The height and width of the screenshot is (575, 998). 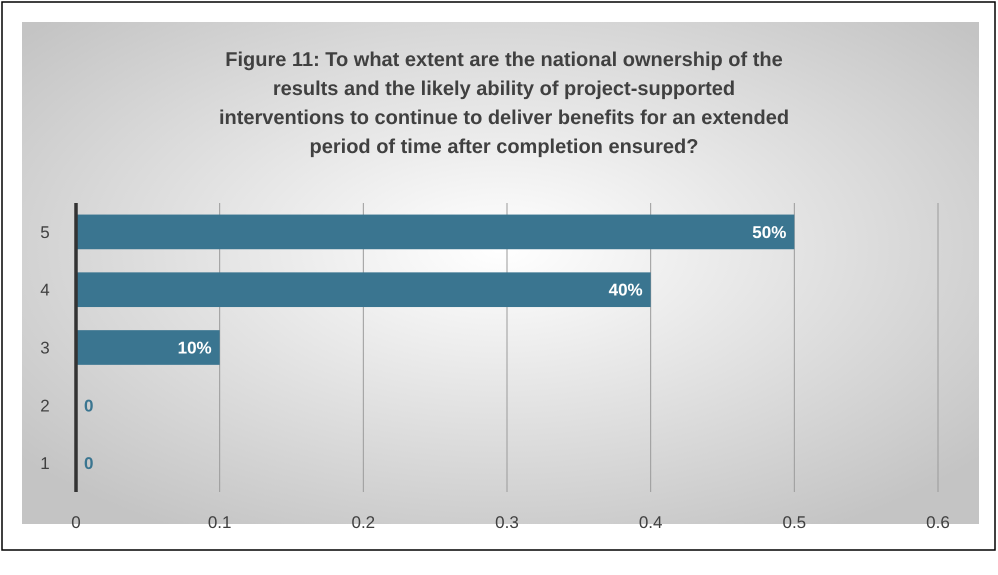 What do you see at coordinates (938, 522) in the screenshot?
I see `x-tick-label: 0.6` at bounding box center [938, 522].